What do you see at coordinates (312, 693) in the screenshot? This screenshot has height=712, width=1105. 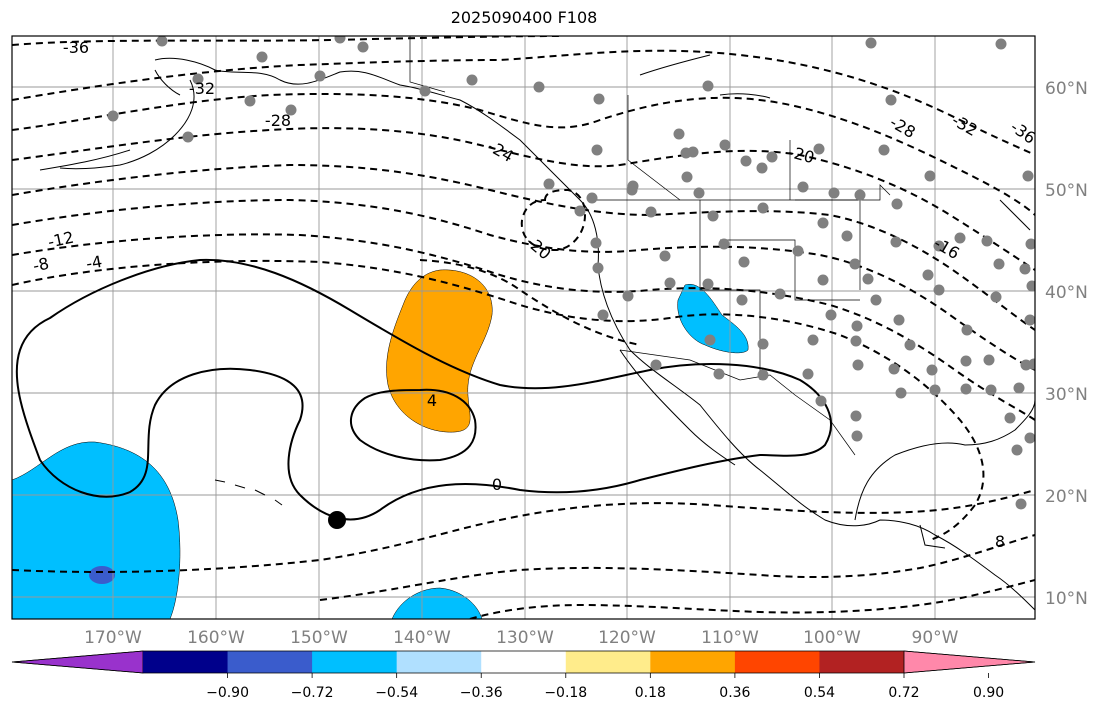 I see `colorbar-tick-label: −0.72` at bounding box center [312, 693].